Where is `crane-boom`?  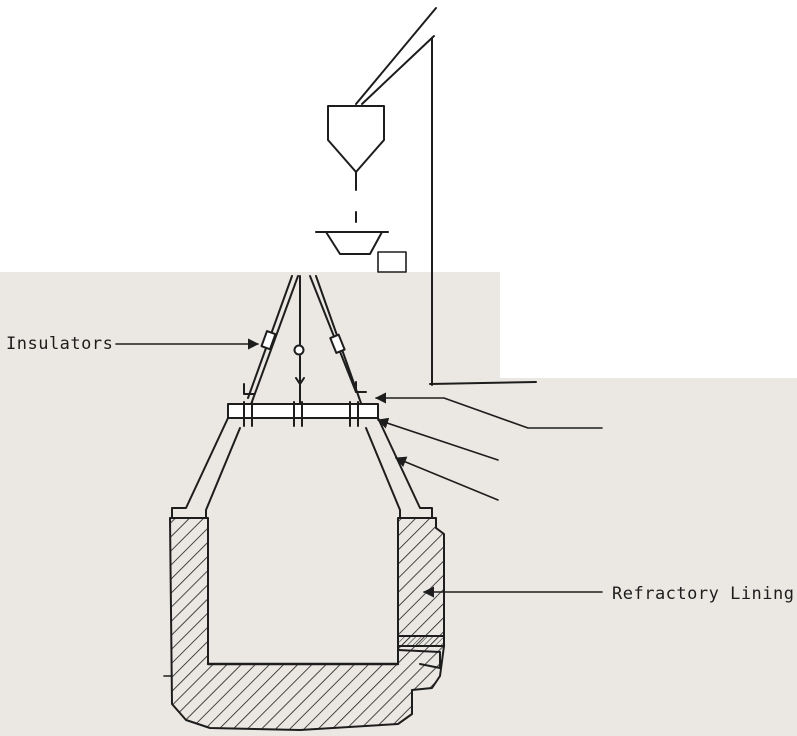
crane-boom is located at coordinates (446, 196).